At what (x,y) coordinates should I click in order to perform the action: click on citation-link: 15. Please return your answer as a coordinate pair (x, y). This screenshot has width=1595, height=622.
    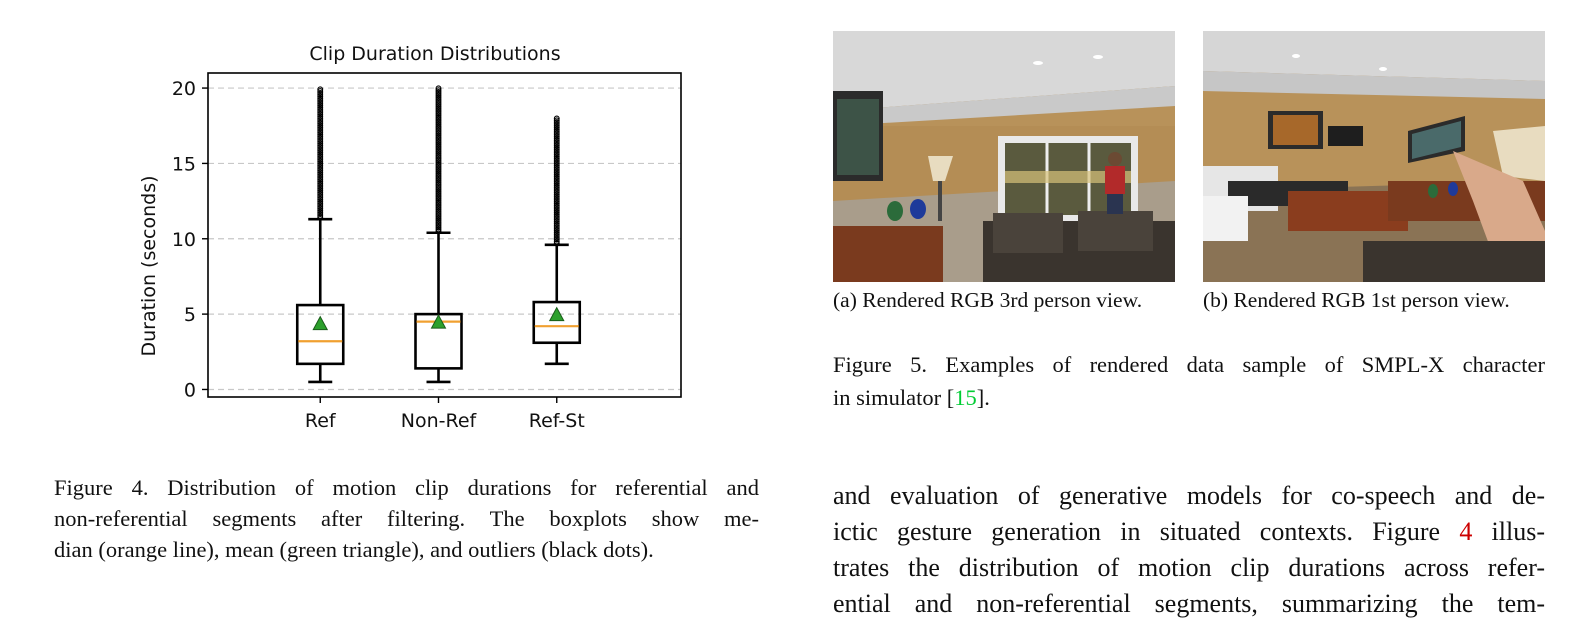
    Looking at the image, I should click on (965, 397).